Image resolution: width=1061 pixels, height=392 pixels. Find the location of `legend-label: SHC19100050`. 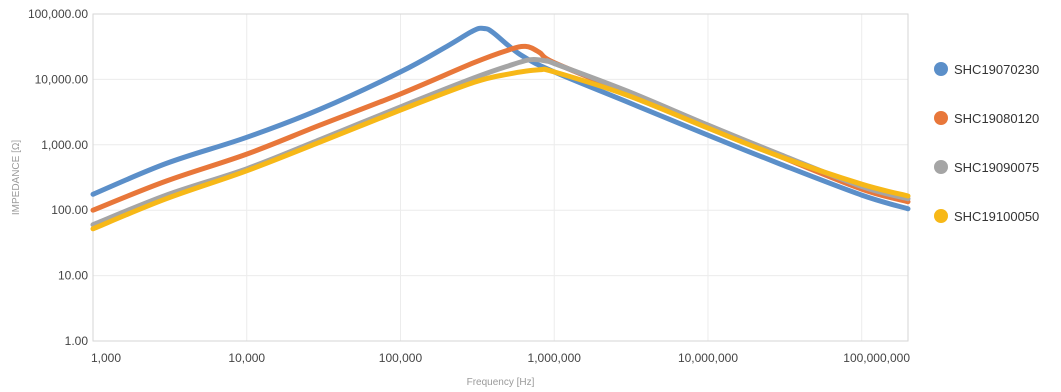

legend-label: SHC19100050 is located at coordinates (996, 216).